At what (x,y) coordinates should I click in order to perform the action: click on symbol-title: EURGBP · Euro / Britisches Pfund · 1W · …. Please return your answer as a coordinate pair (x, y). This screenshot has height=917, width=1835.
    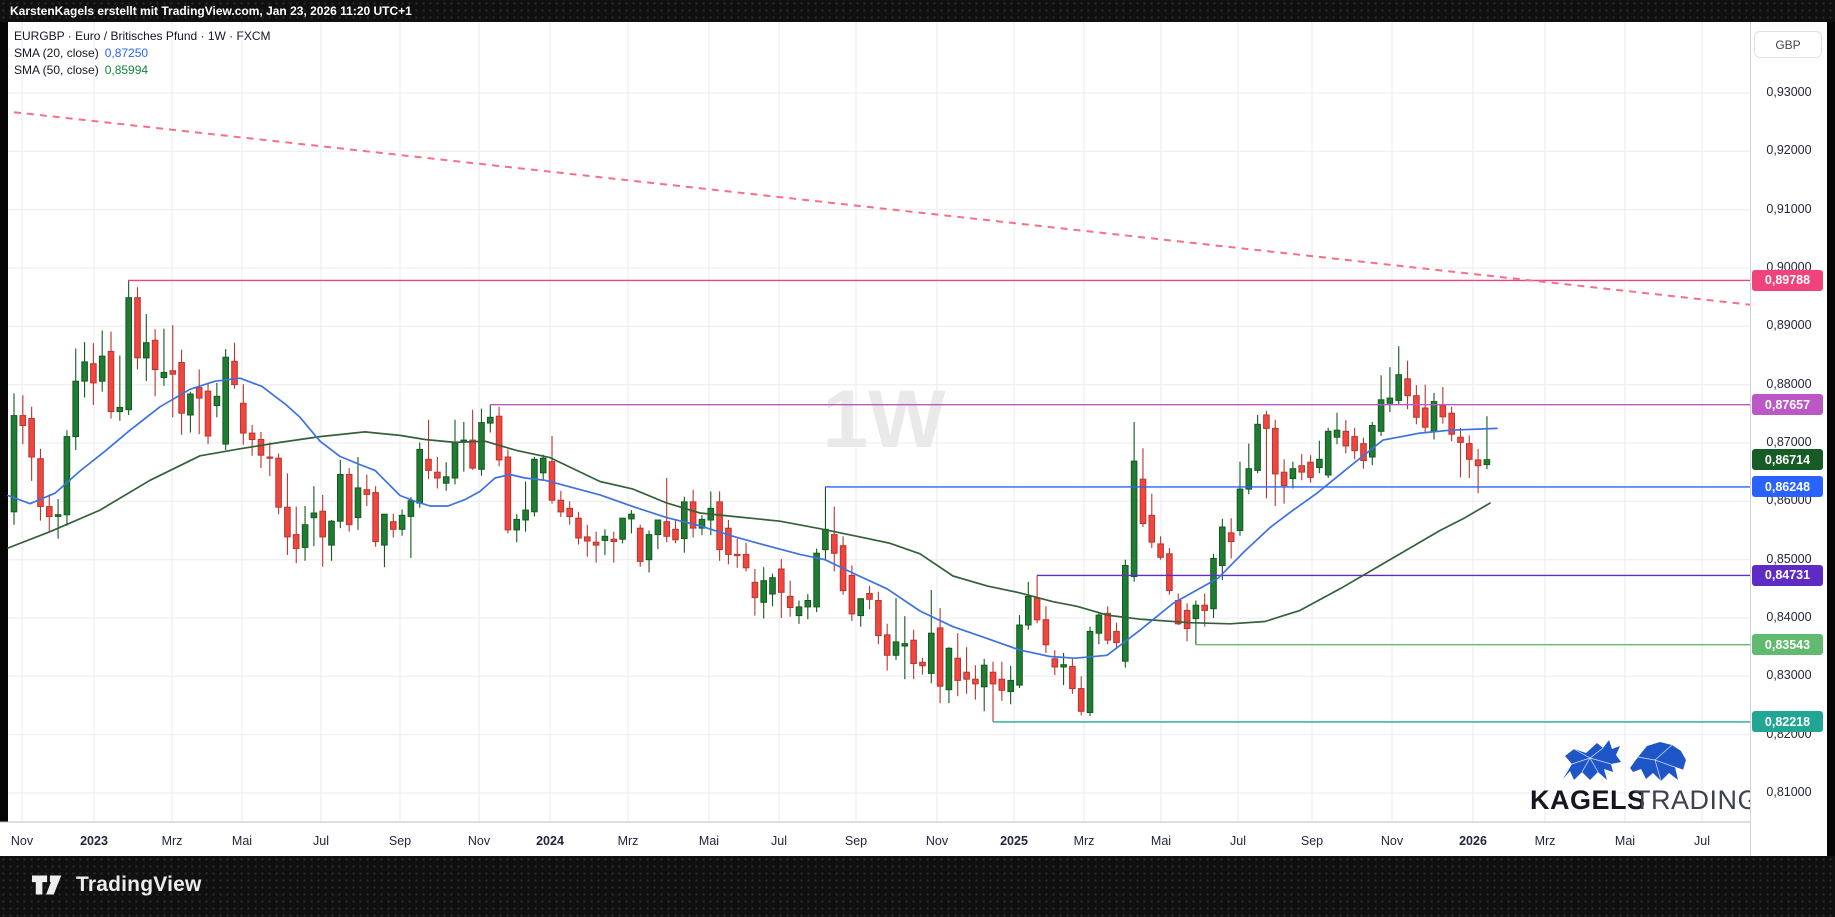
    Looking at the image, I should click on (142, 36).